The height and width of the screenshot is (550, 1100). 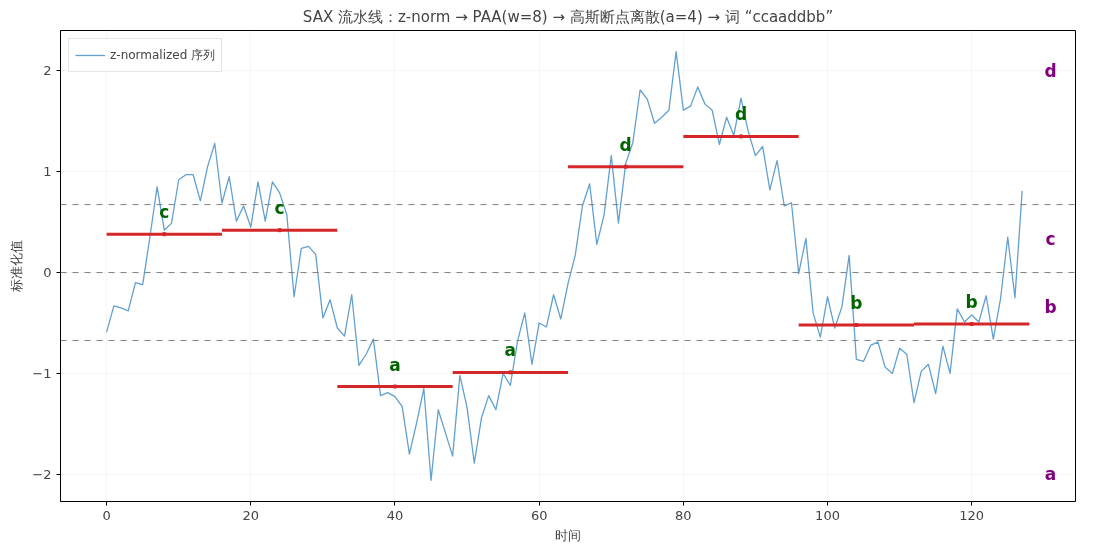 What do you see at coordinates (539, 515) in the screenshot?
I see `x-tick-label: 60` at bounding box center [539, 515].